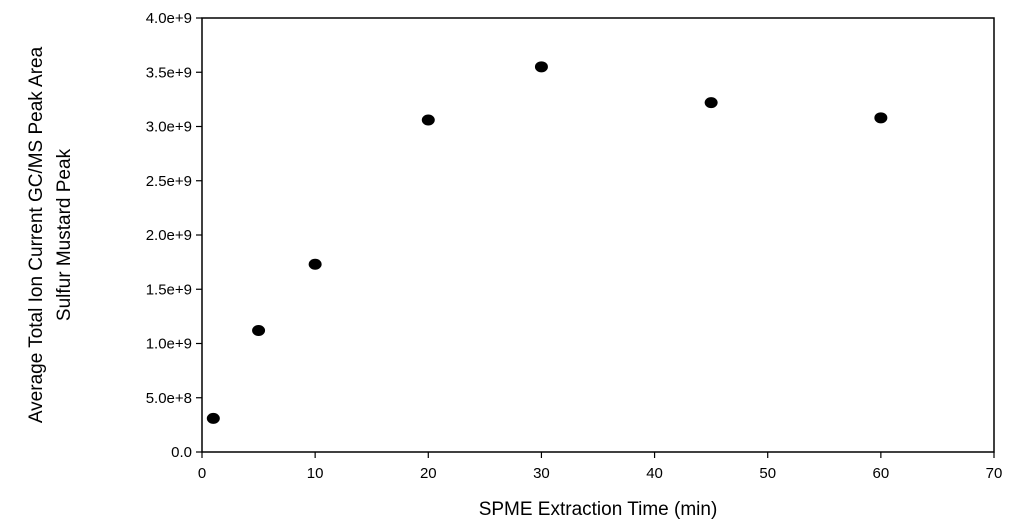 Image resolution: width=1011 pixels, height=525 pixels. I want to click on y-tick-label: 2.5e+9, so click(169, 181).